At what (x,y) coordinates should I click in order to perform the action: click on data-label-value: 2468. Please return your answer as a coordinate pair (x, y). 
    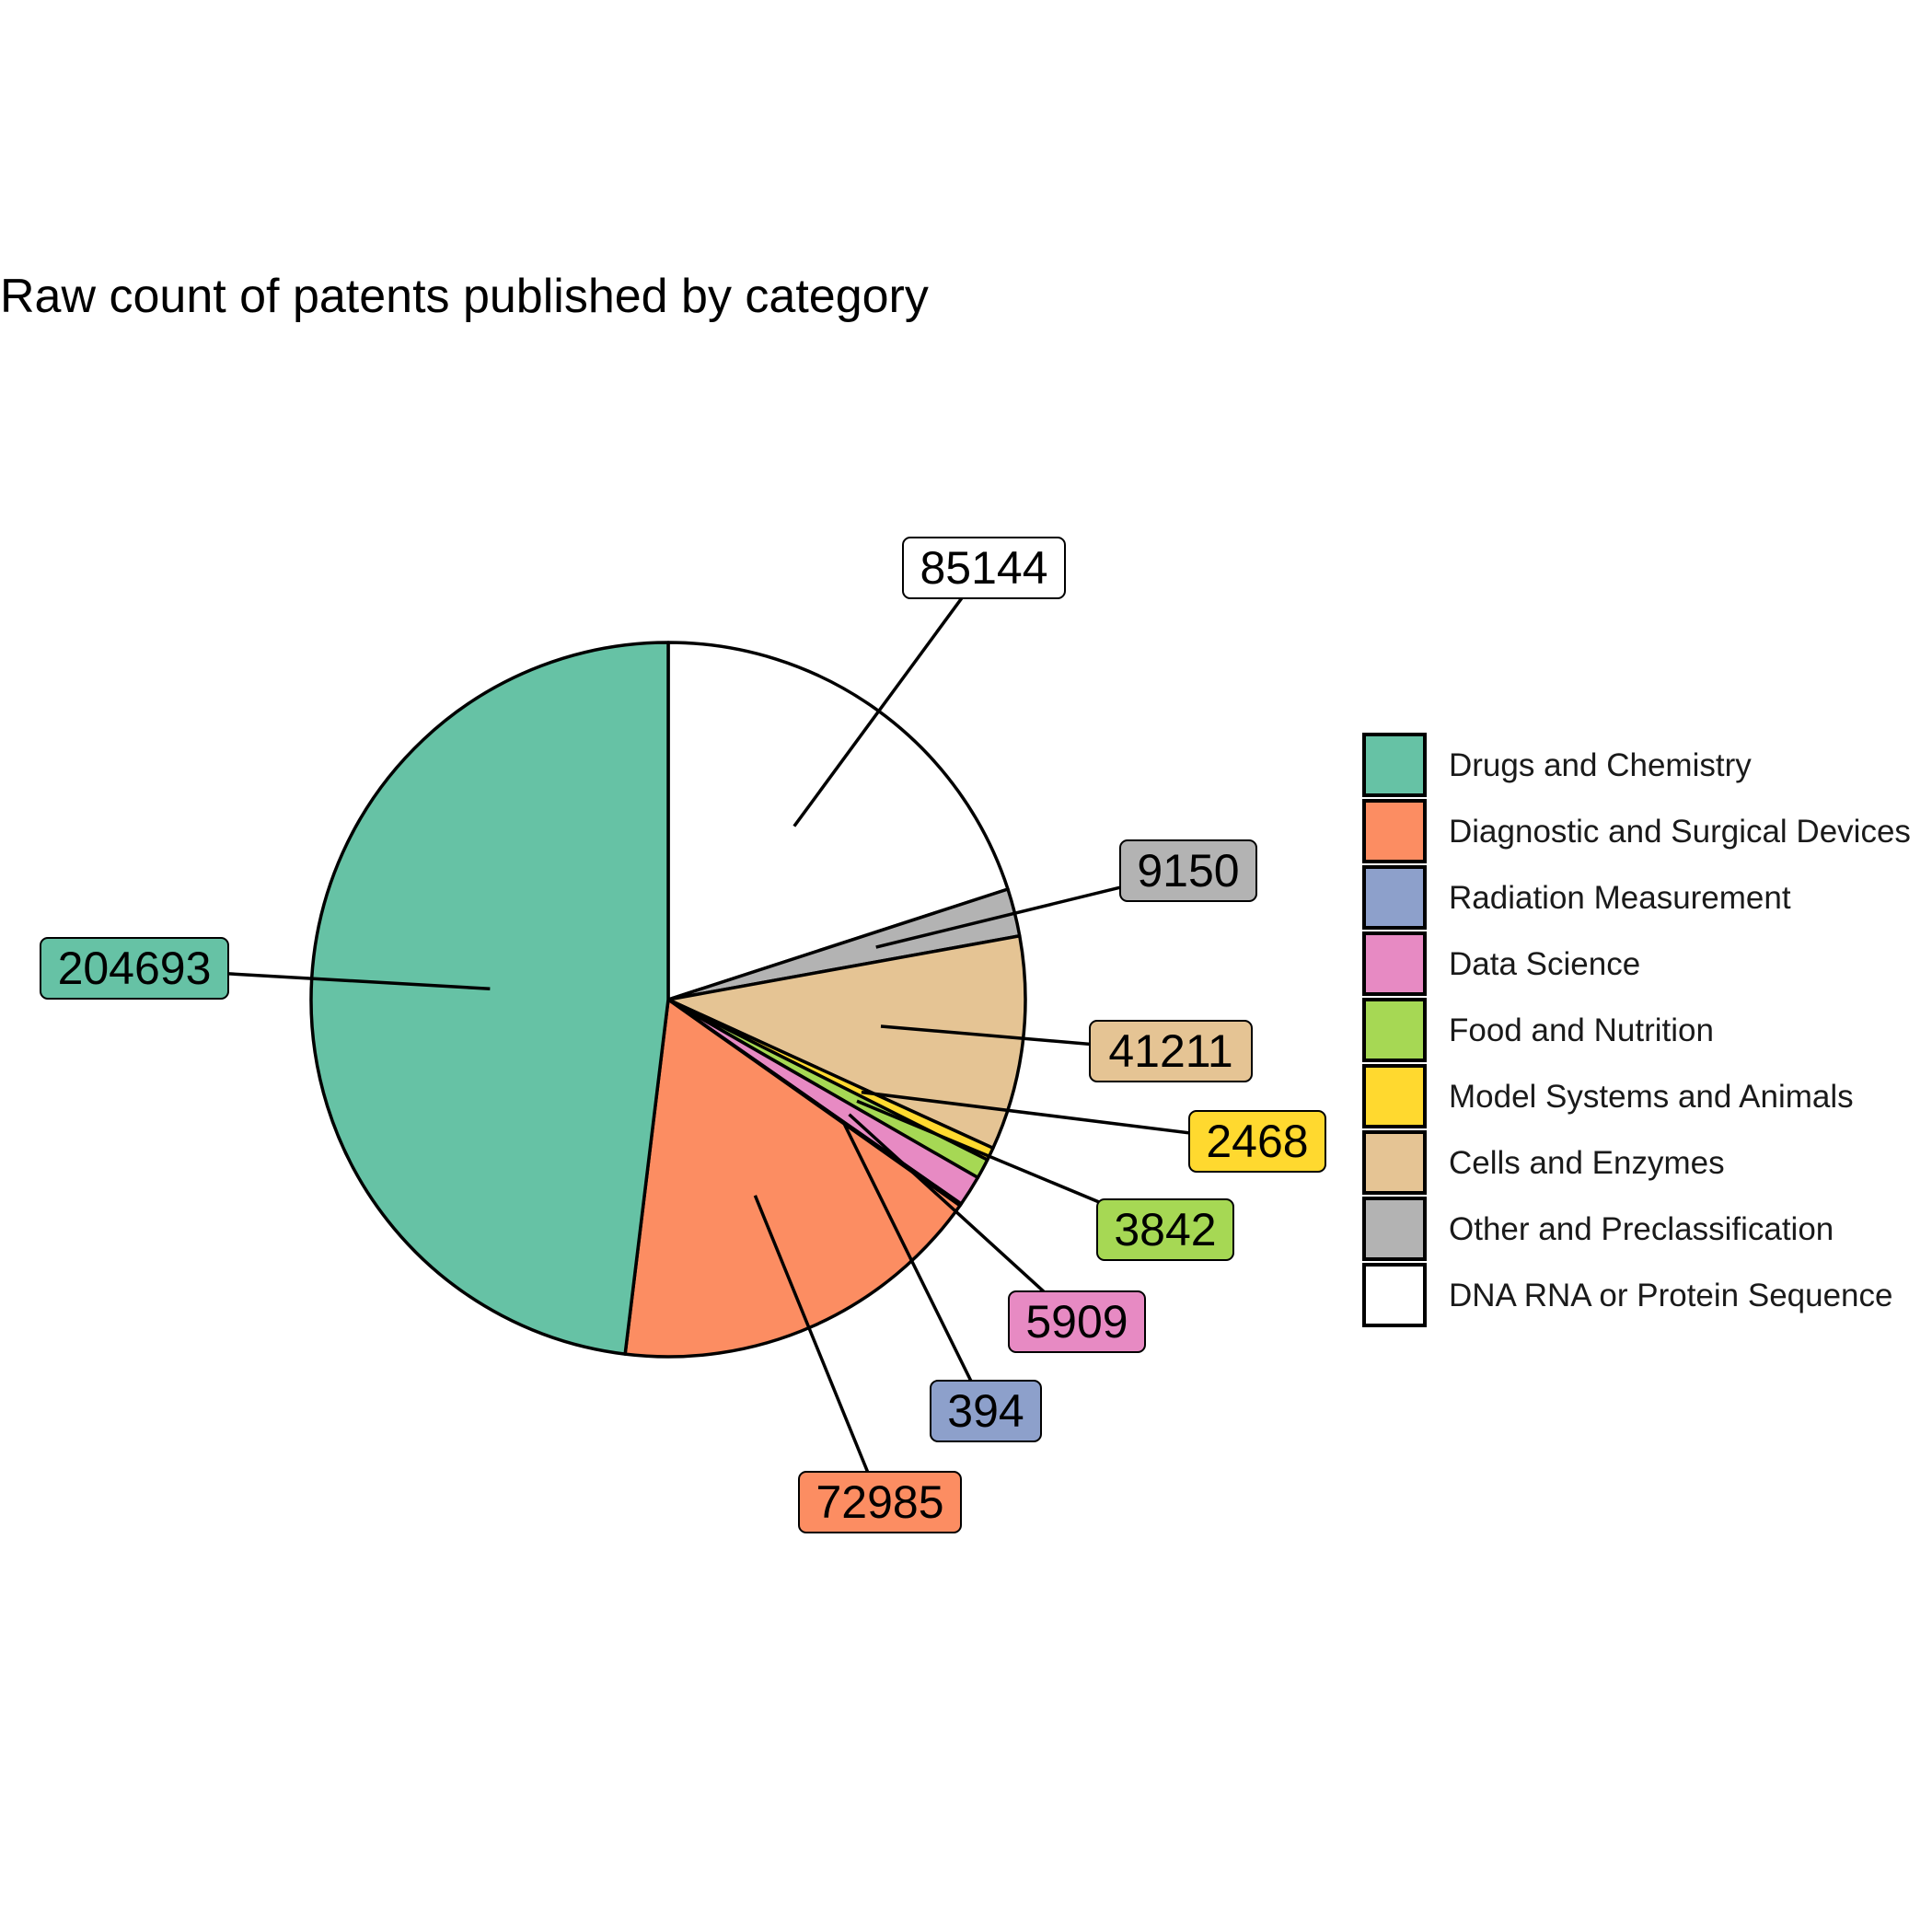
    Looking at the image, I should click on (1257, 1142).